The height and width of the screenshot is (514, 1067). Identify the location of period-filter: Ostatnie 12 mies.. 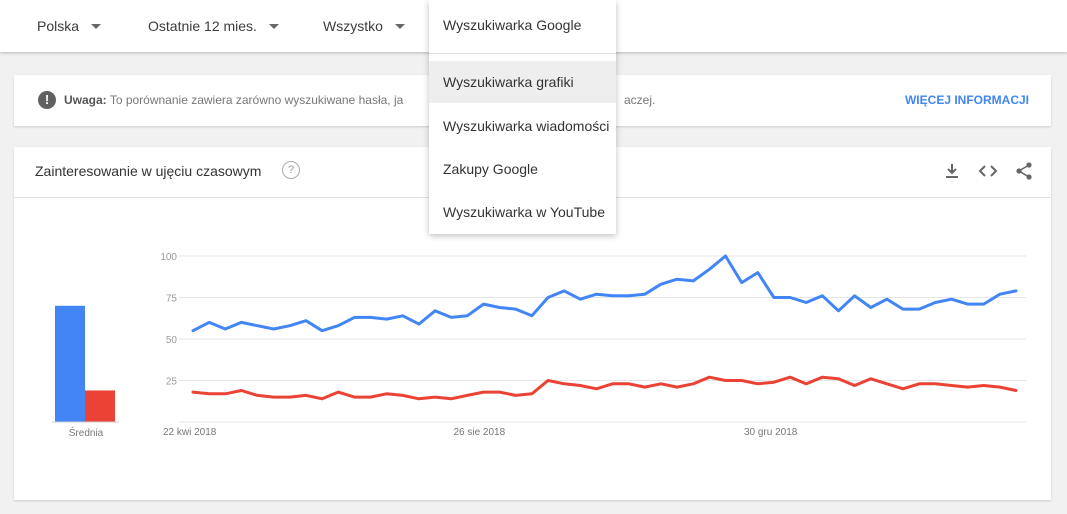
(213, 26).